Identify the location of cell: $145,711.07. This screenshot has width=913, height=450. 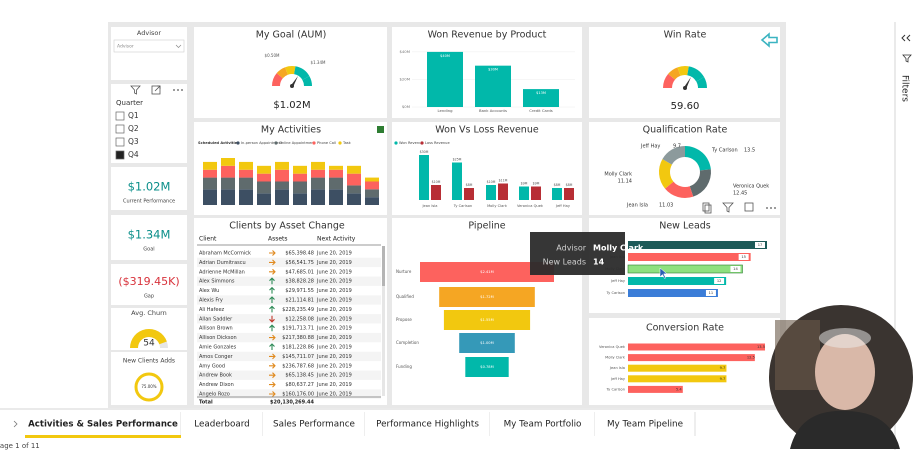
(298, 357).